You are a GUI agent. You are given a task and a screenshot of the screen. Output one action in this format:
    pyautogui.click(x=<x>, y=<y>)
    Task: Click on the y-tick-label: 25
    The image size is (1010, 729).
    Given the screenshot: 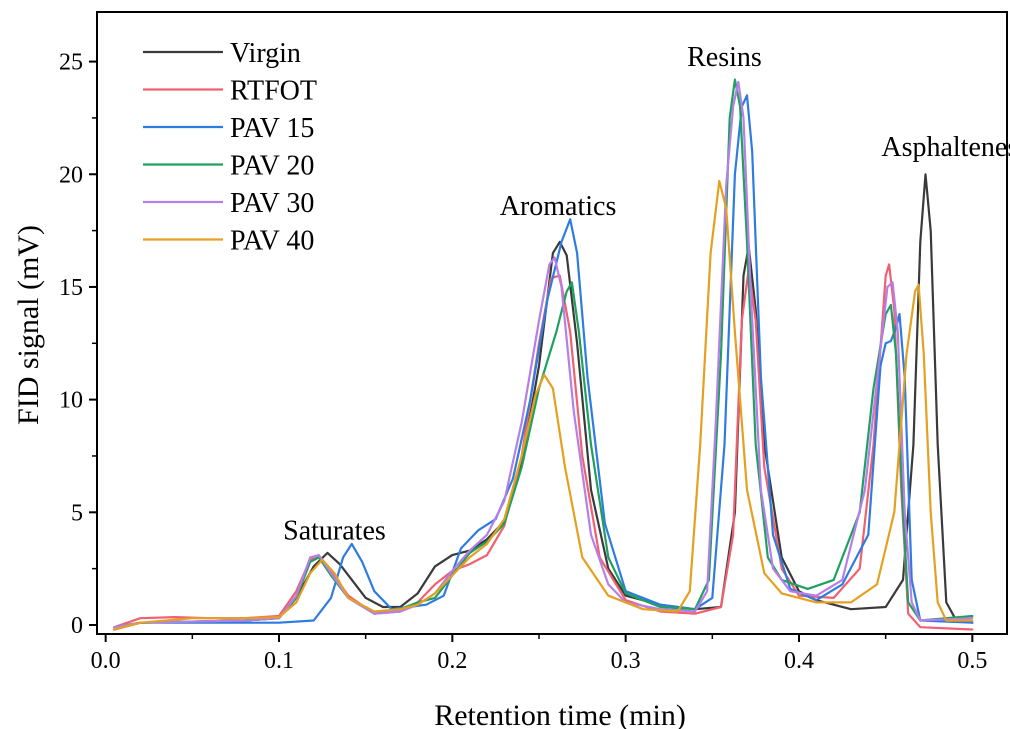 What is the action you would take?
    pyautogui.click(x=71, y=63)
    